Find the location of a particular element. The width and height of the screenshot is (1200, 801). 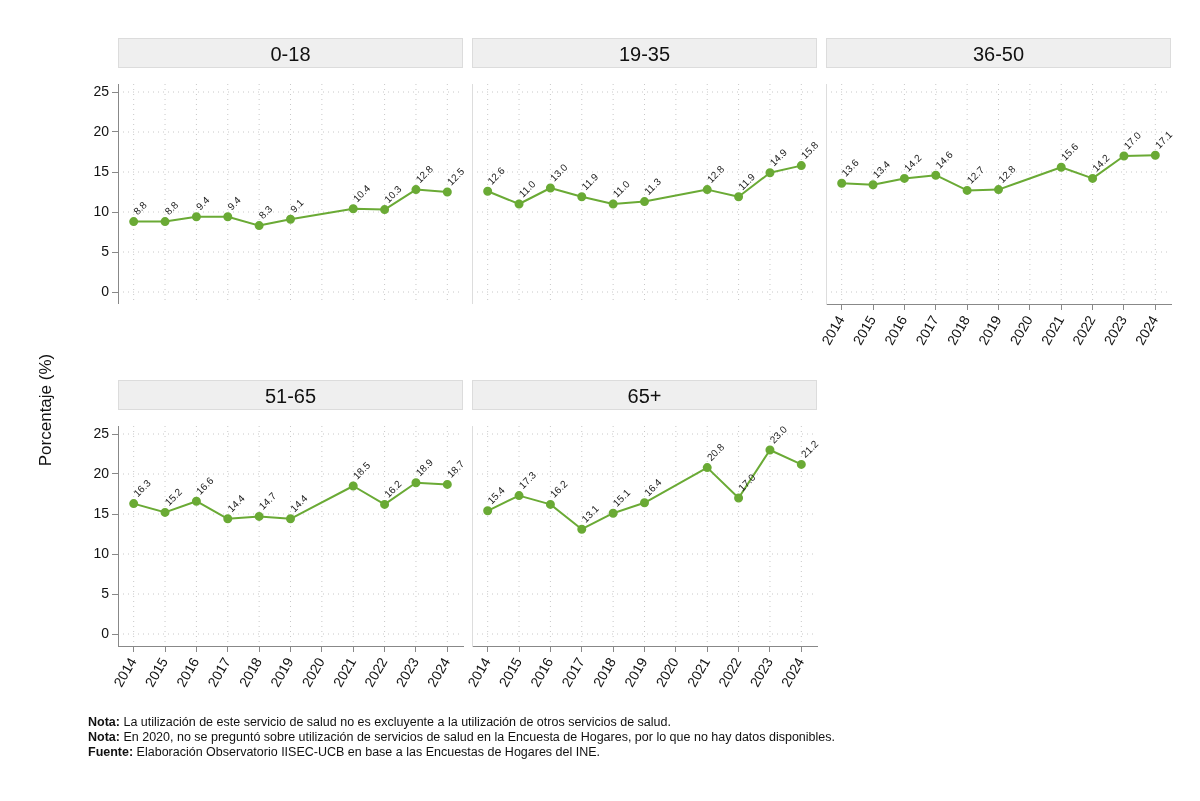

chart-title: 65+ is located at coordinates (644, 395).